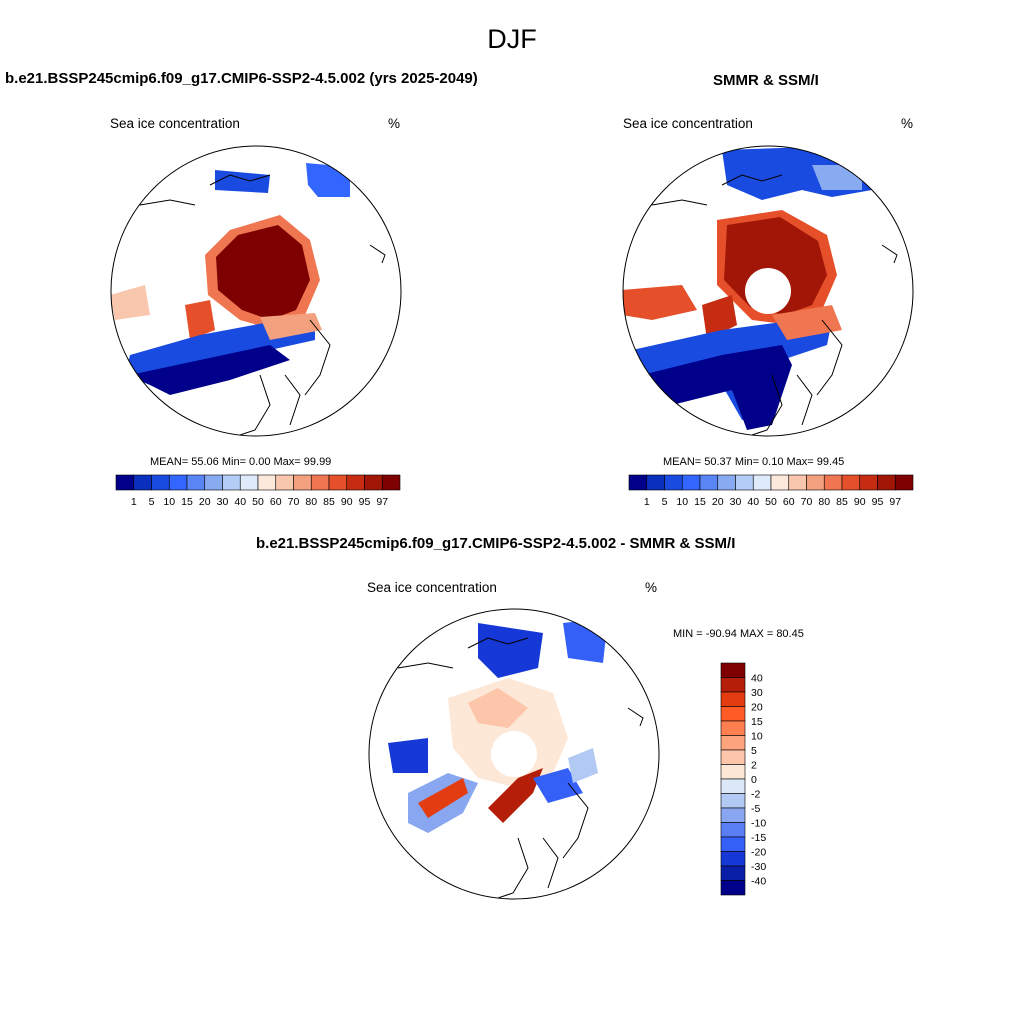 The image size is (1024, 1024). Describe the element at coordinates (774, 305) in the screenshot. I see `obs-coastlines` at that location.